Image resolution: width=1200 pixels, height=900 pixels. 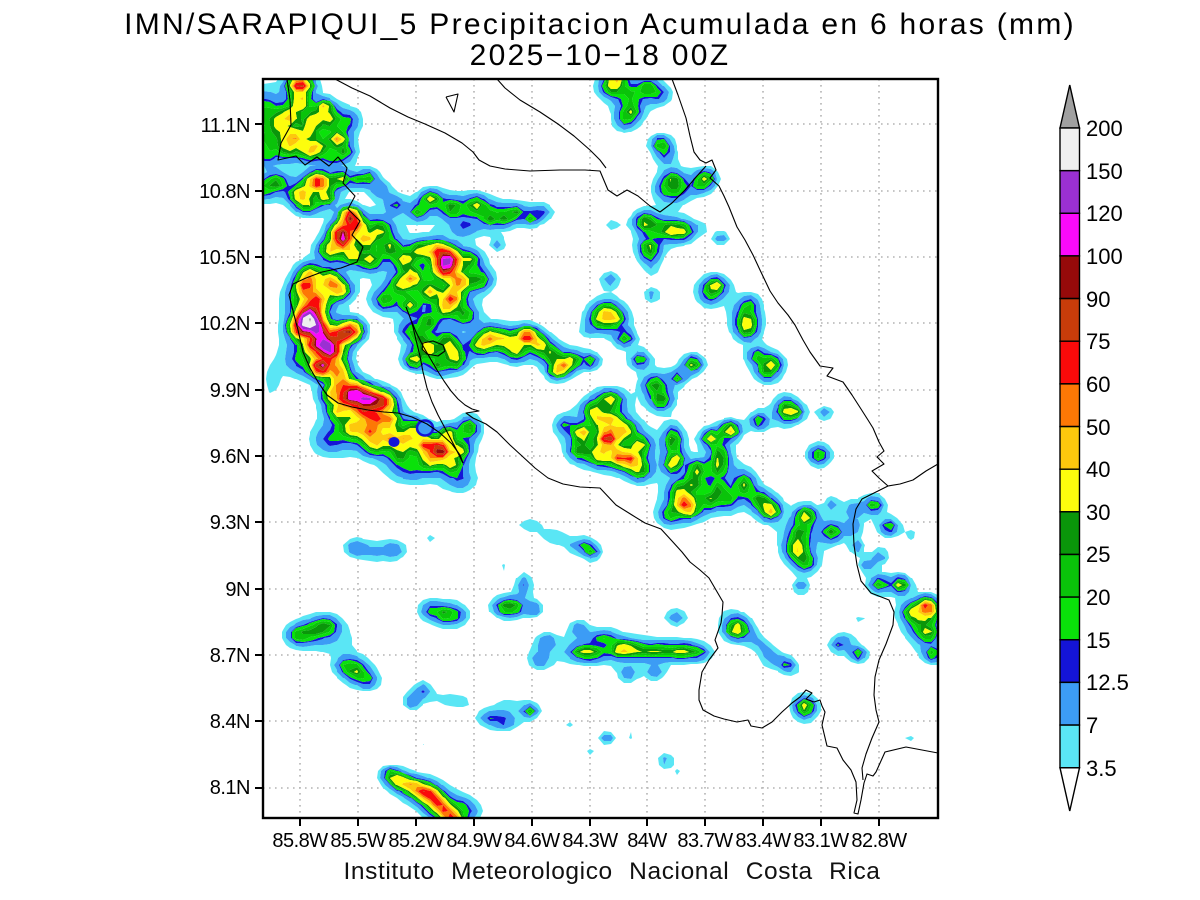 I want to click on svg-text: 9.9N, so click(x=230, y=391).